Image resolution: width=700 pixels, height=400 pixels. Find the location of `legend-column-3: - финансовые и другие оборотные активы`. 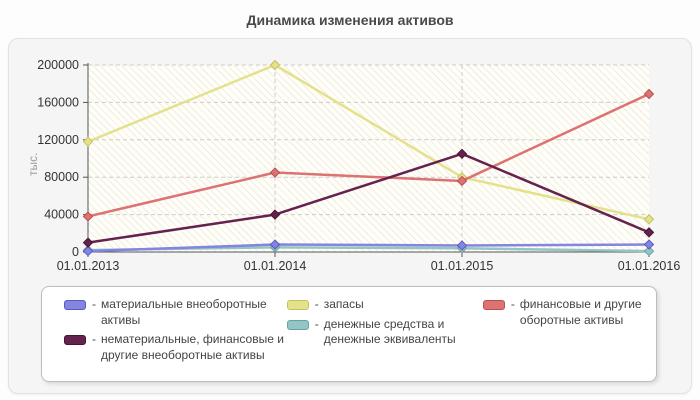

legend-column-3: - финансовые и другие оборотные активы is located at coordinates (562, 335).